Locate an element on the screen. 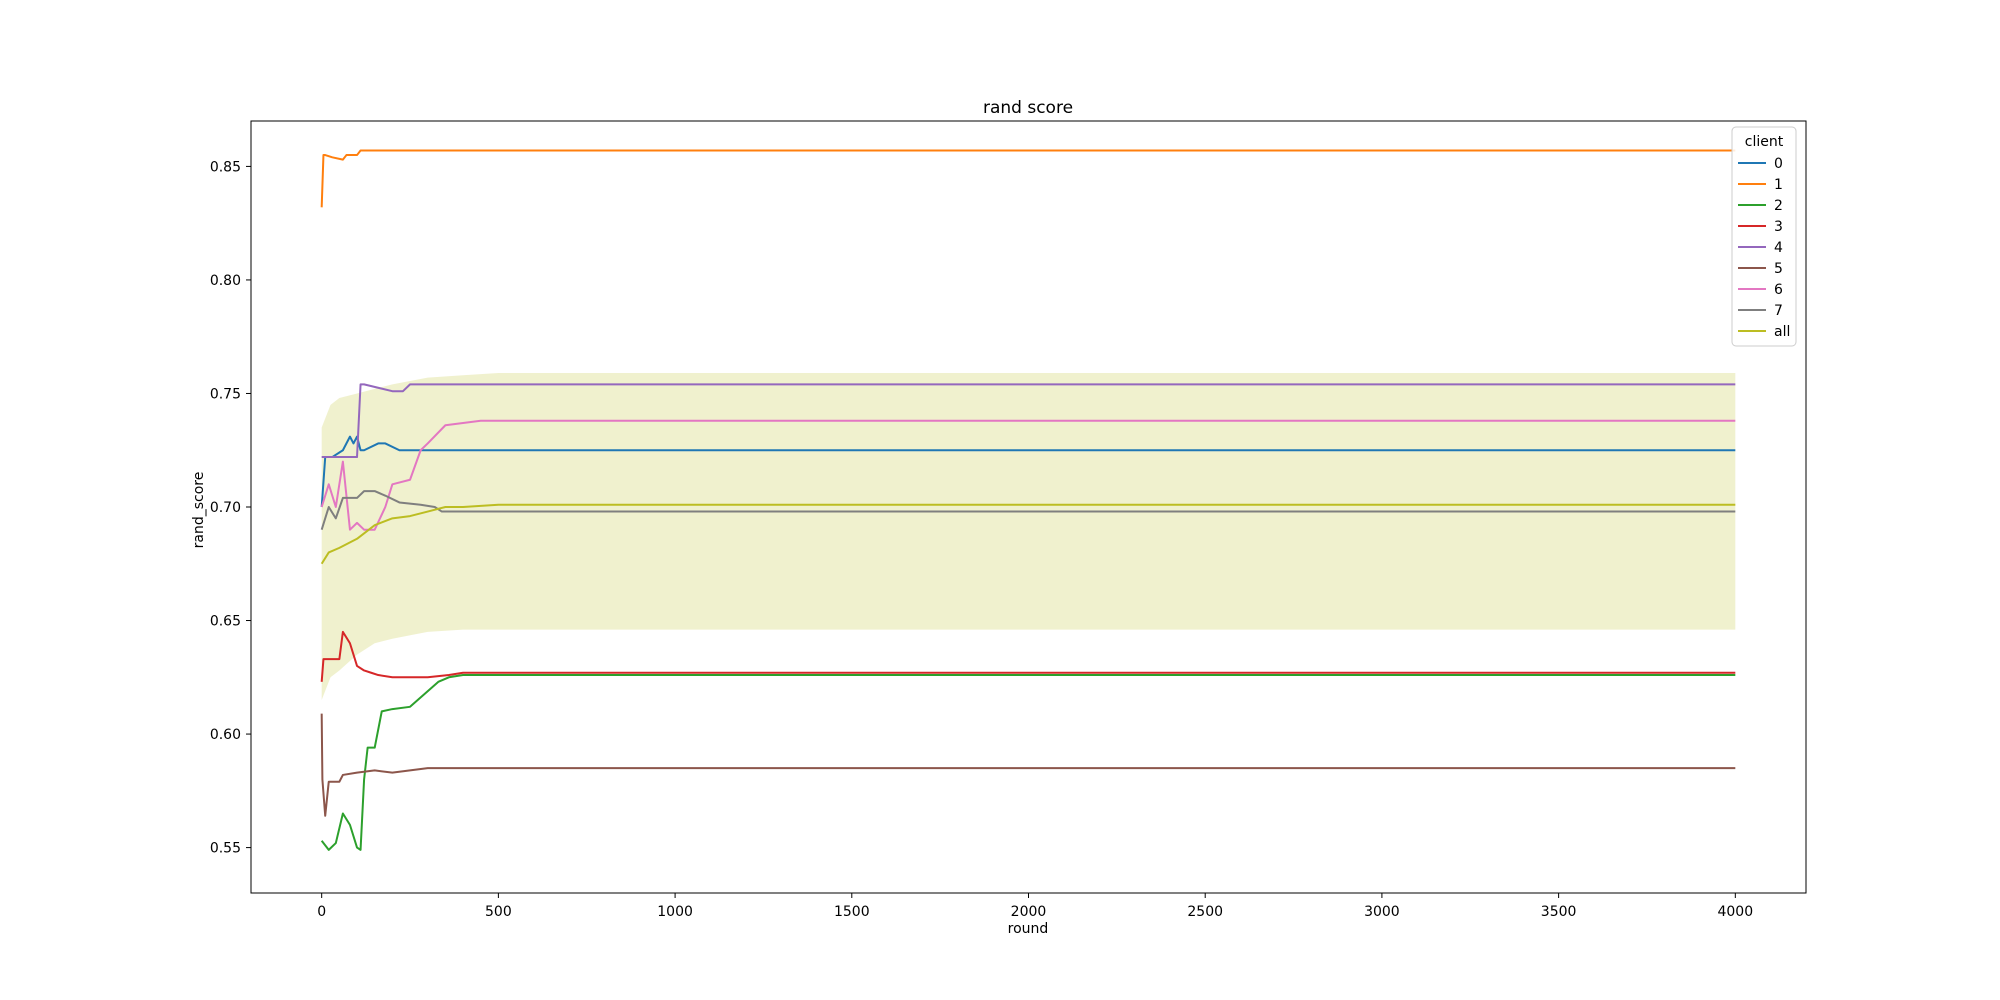 The image size is (2000, 1000). legend-box is located at coordinates (1764, 236).